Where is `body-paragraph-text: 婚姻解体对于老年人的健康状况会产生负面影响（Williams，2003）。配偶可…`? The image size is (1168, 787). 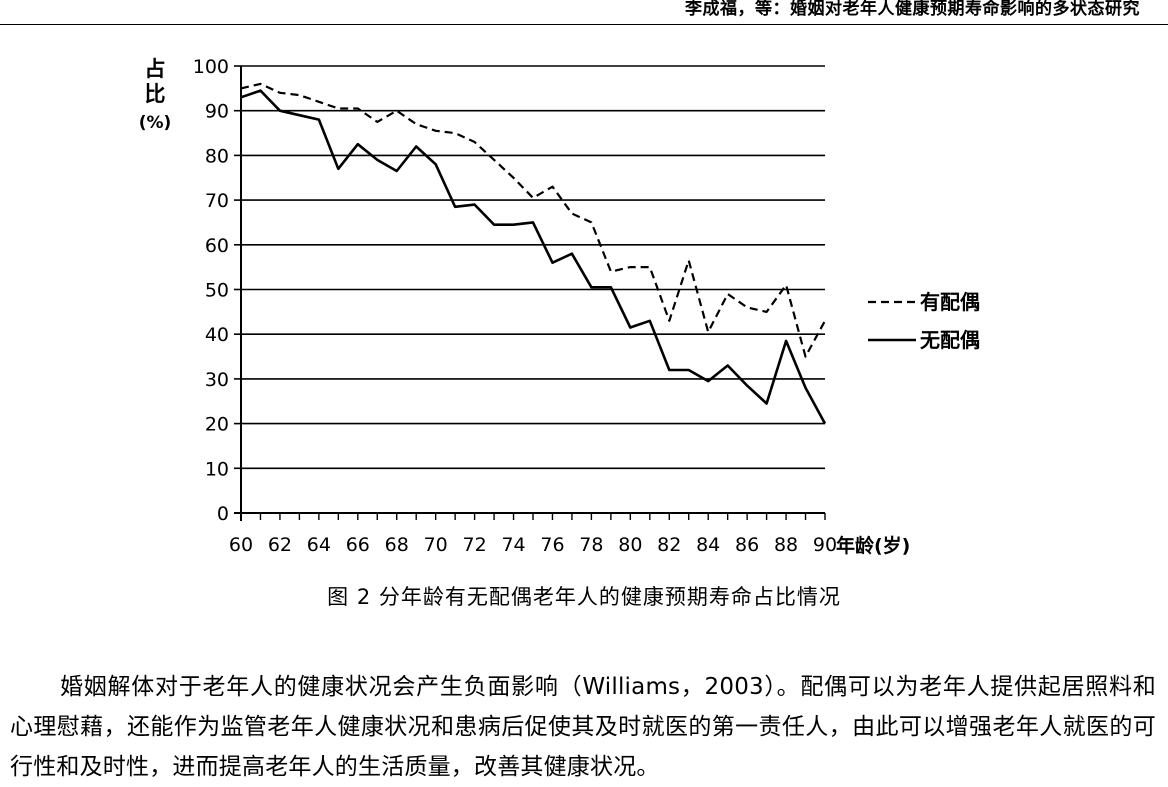 body-paragraph-text: 婚姻解体对于老年人的健康状况会产生负面影响（Williams，2003）。配偶可… is located at coordinates (583, 727).